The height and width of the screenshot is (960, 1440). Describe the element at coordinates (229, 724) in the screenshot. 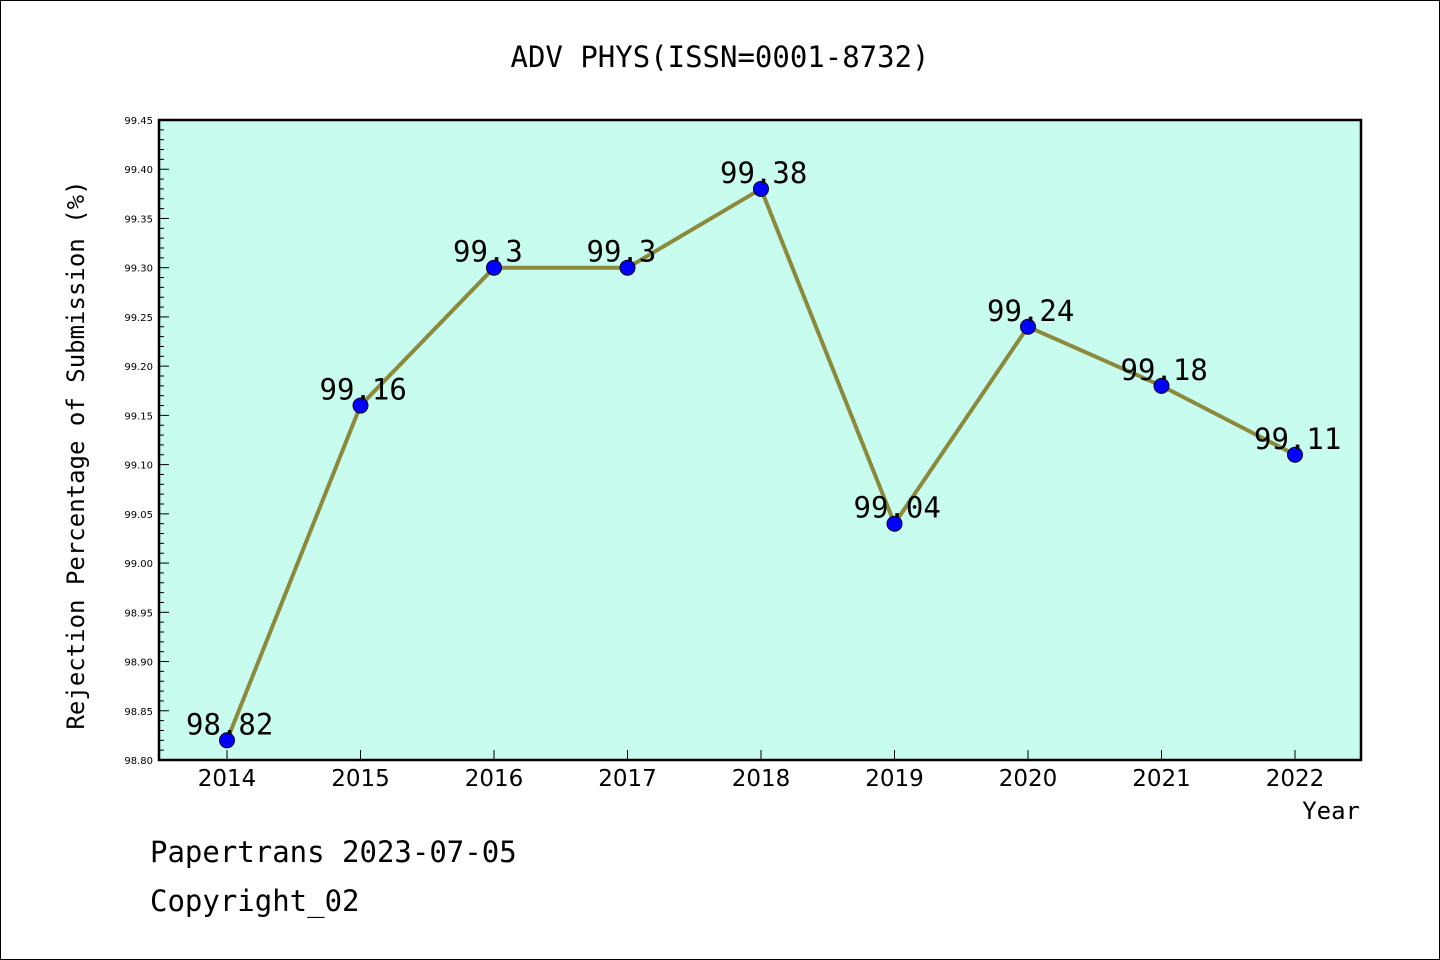

I see `data-label: 98.82` at that location.